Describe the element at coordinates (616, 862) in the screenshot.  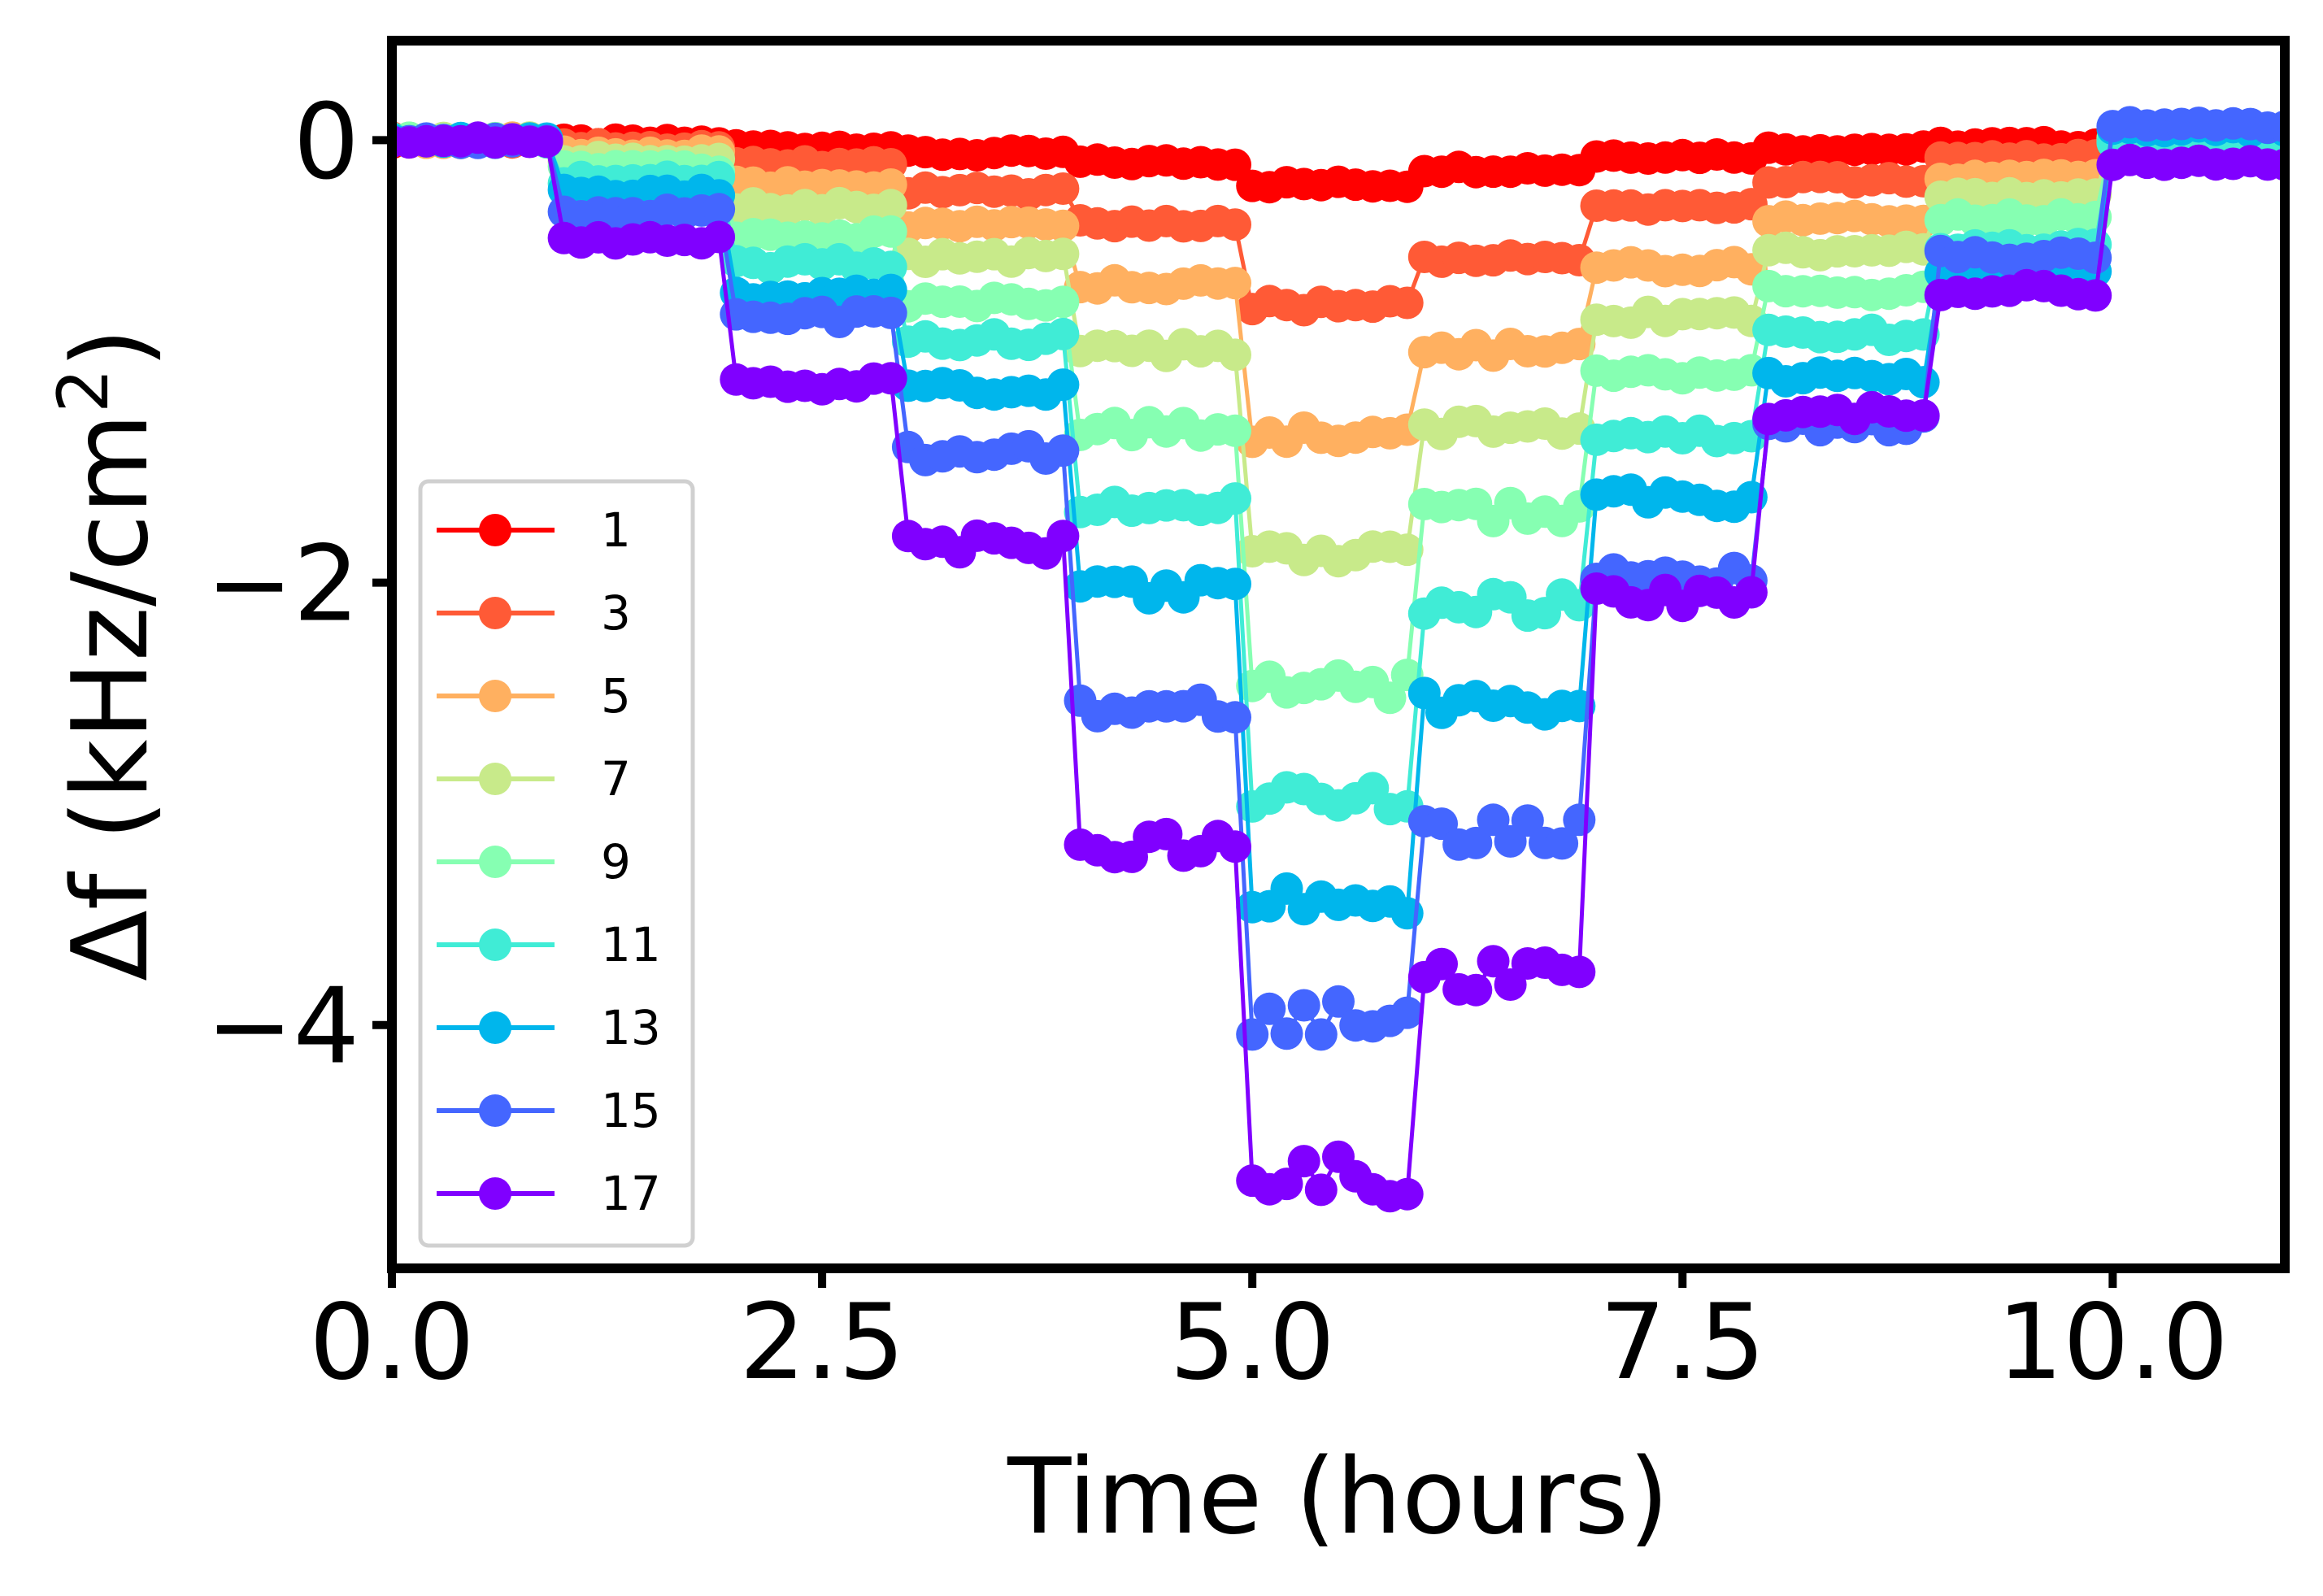
I see `legend-label-9: 9` at that location.